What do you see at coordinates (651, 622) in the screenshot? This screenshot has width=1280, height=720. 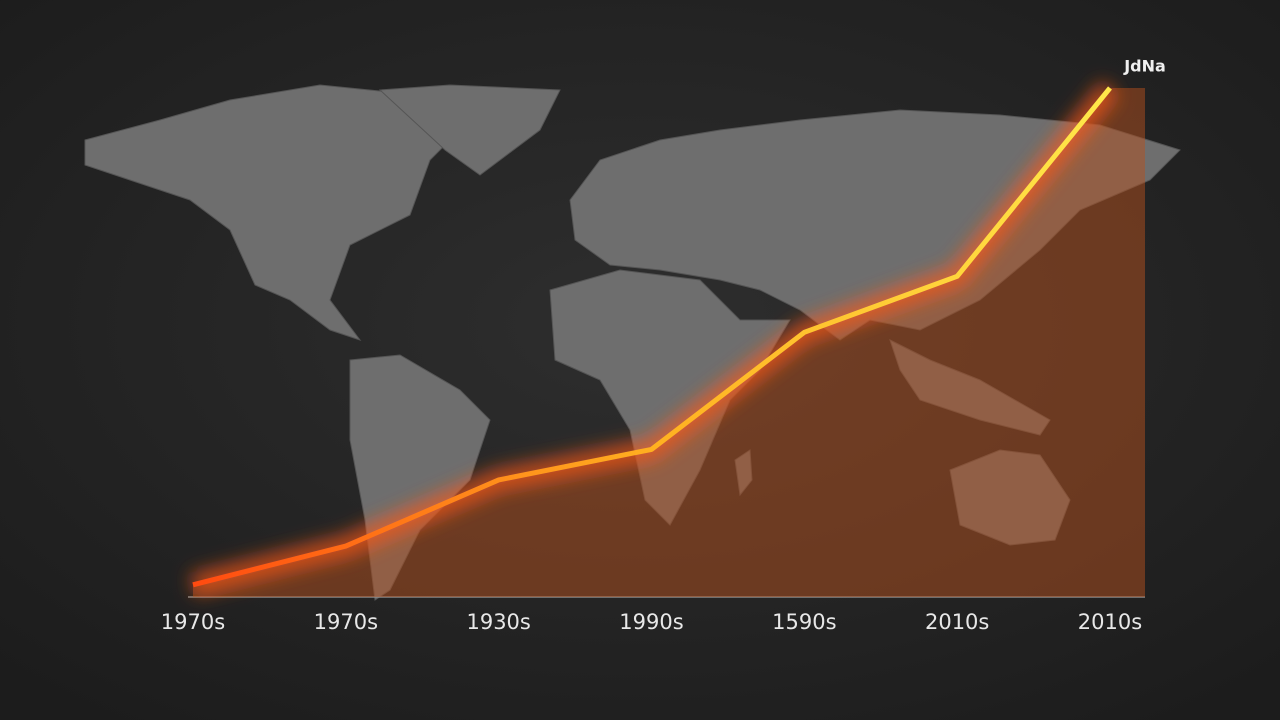 I see `x-tick-label: 1990s` at bounding box center [651, 622].